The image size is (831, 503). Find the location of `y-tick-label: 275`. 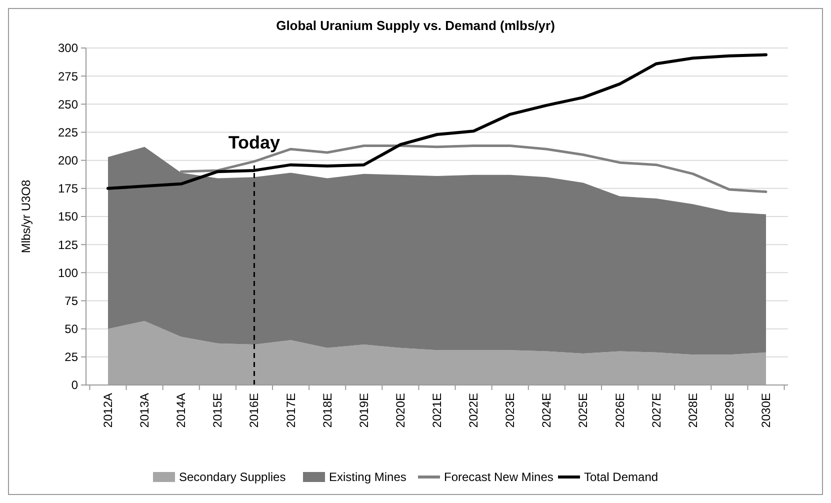

y-tick-label: 275 is located at coordinates (68, 76).